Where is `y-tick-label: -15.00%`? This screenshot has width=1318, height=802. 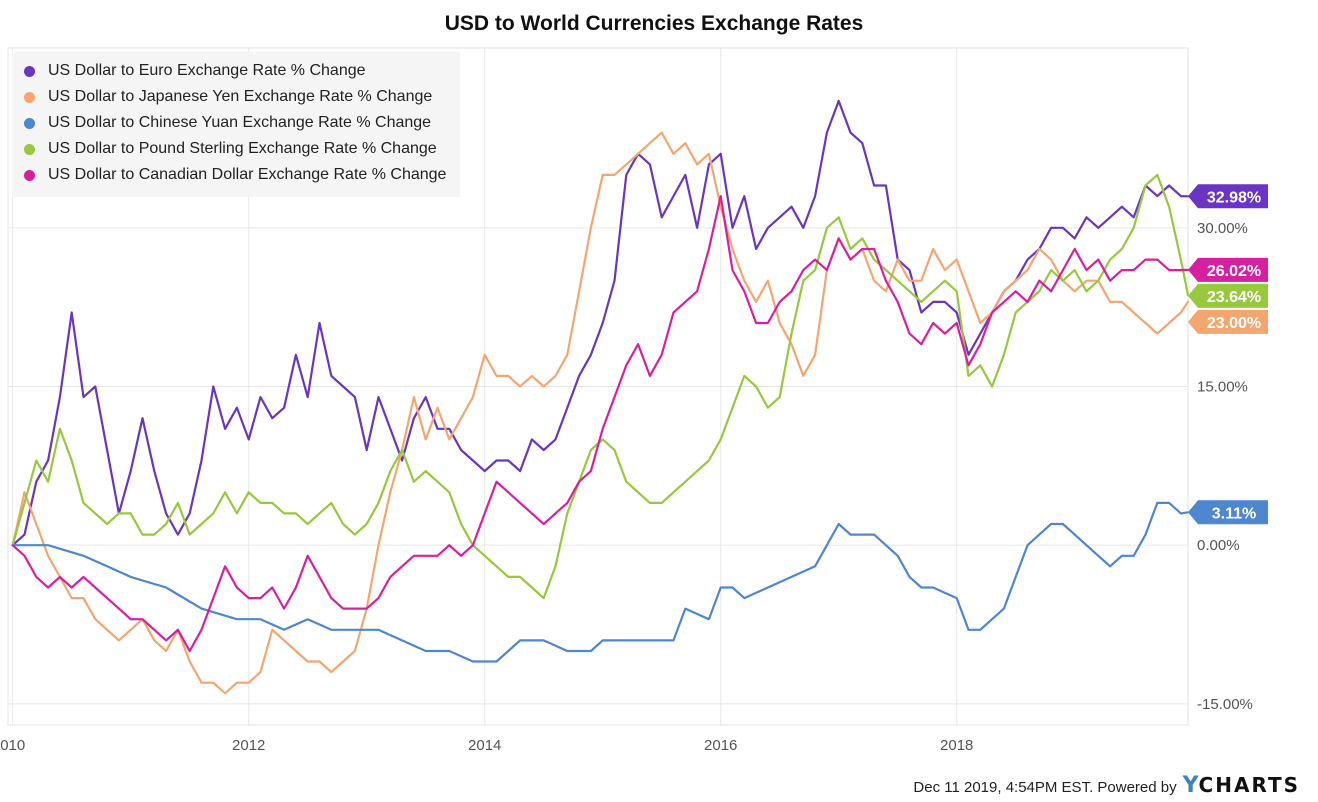 y-tick-label: -15.00% is located at coordinates (1225, 704).